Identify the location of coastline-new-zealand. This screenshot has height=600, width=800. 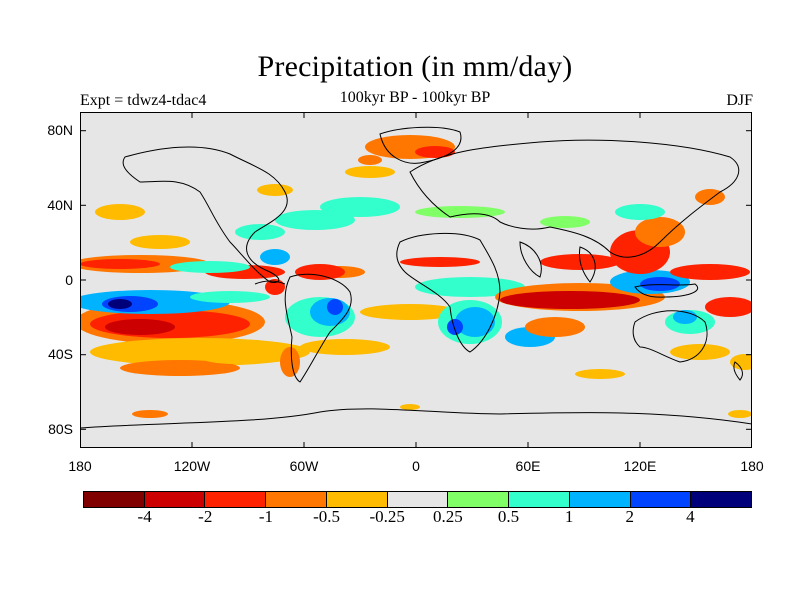
(738, 371).